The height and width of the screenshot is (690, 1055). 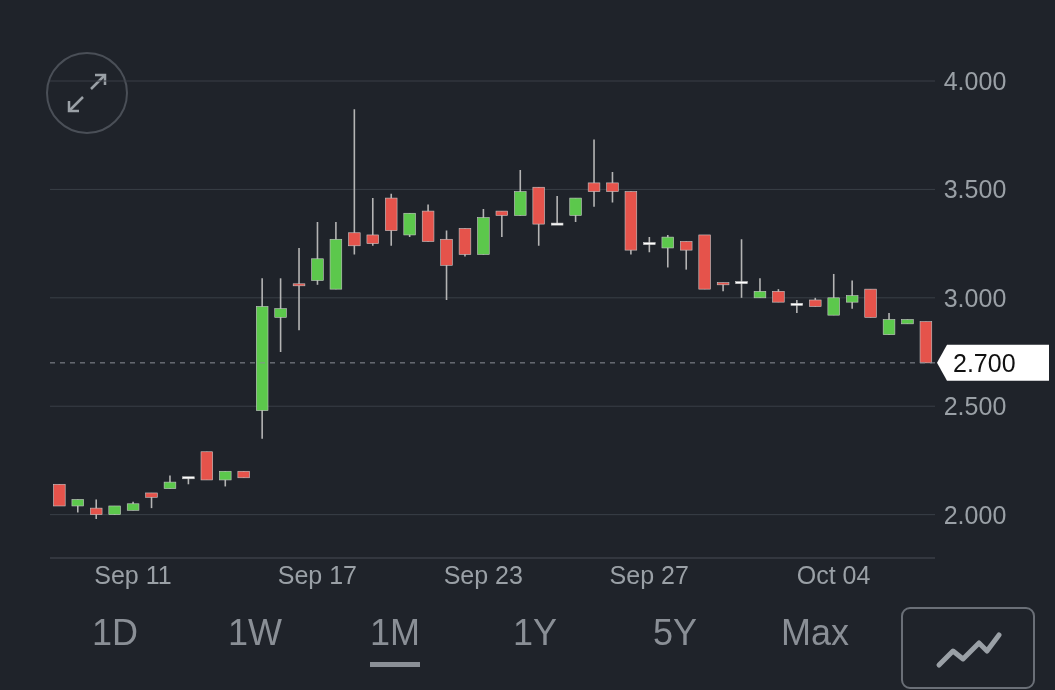 What do you see at coordinates (394, 639) in the screenshot?
I see `text: 1M` at bounding box center [394, 639].